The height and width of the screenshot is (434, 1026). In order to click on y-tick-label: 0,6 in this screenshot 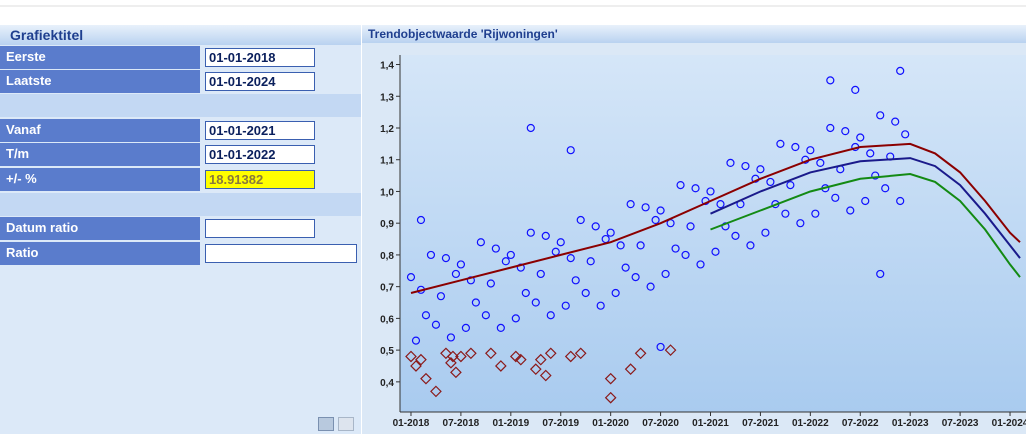, I will do `click(387, 319)`.